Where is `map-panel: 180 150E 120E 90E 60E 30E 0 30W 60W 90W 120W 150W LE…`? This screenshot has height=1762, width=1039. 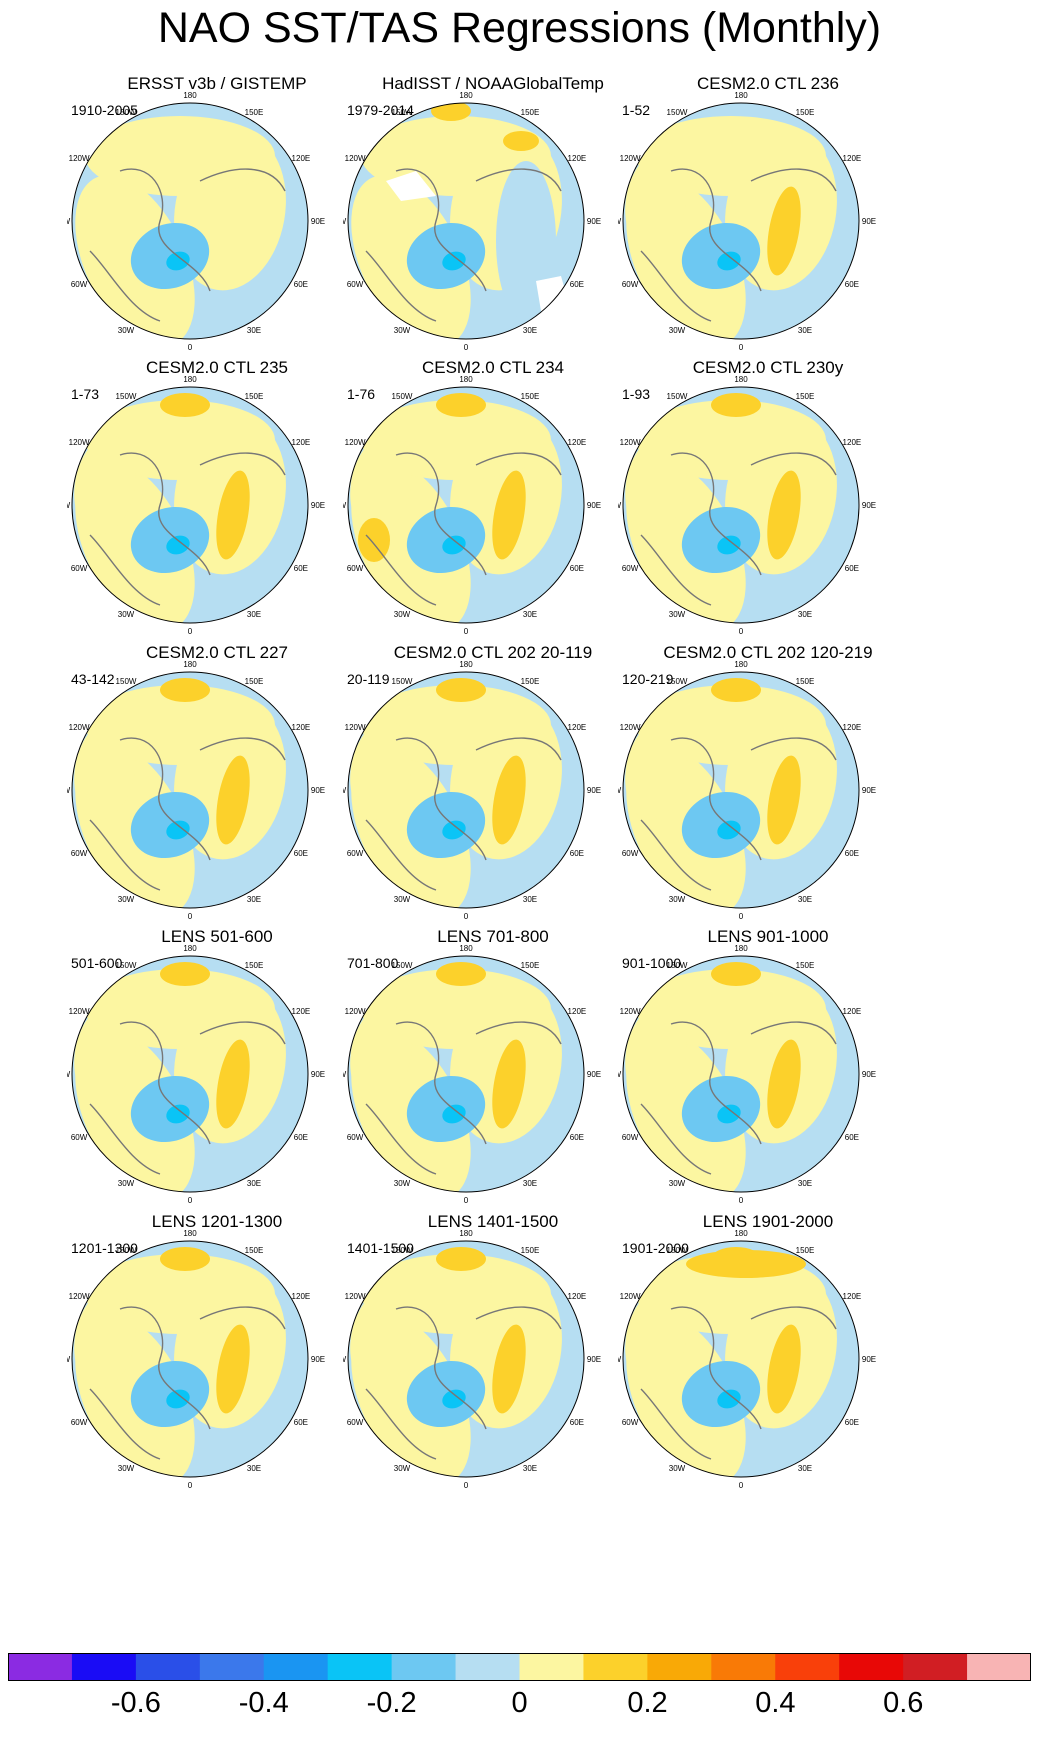
map-panel: 180 150E 120E 90E 60E 30E 0 30W 60W 90W 120W 150W LE… is located at coordinates (768, 1362).